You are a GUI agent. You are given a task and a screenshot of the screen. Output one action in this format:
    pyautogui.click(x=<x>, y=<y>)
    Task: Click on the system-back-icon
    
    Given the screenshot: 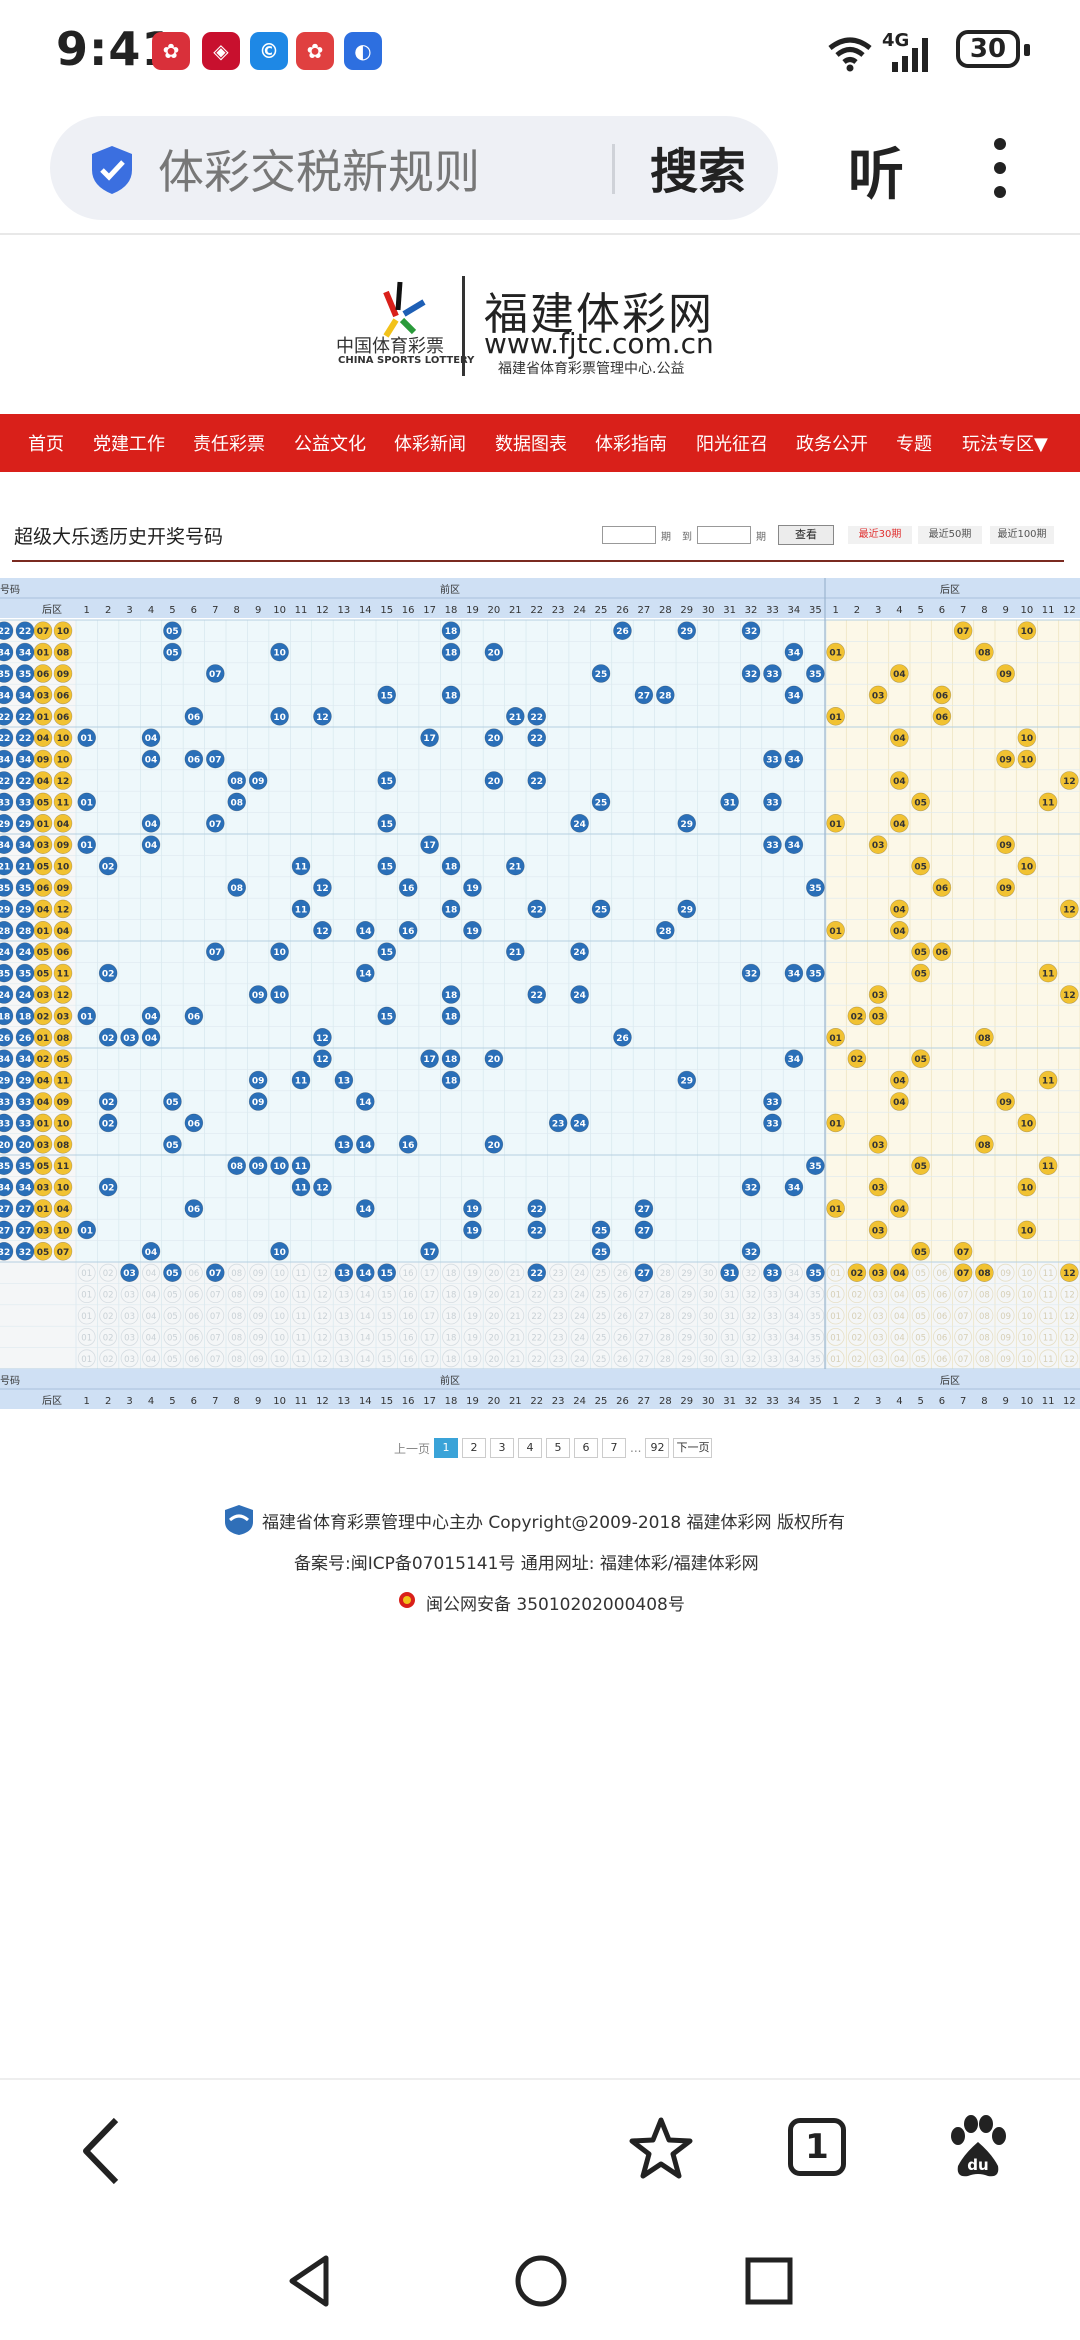 What is the action you would take?
    pyautogui.click(x=309, y=2281)
    